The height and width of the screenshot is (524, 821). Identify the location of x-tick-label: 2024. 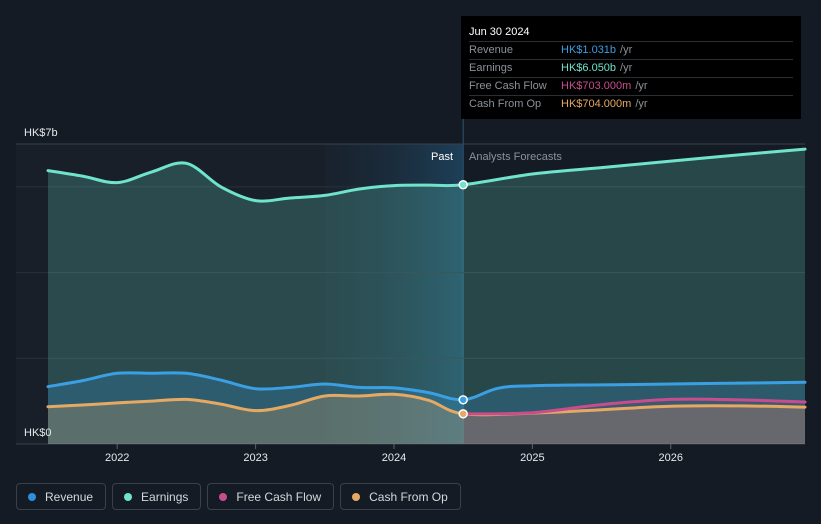
(394, 458).